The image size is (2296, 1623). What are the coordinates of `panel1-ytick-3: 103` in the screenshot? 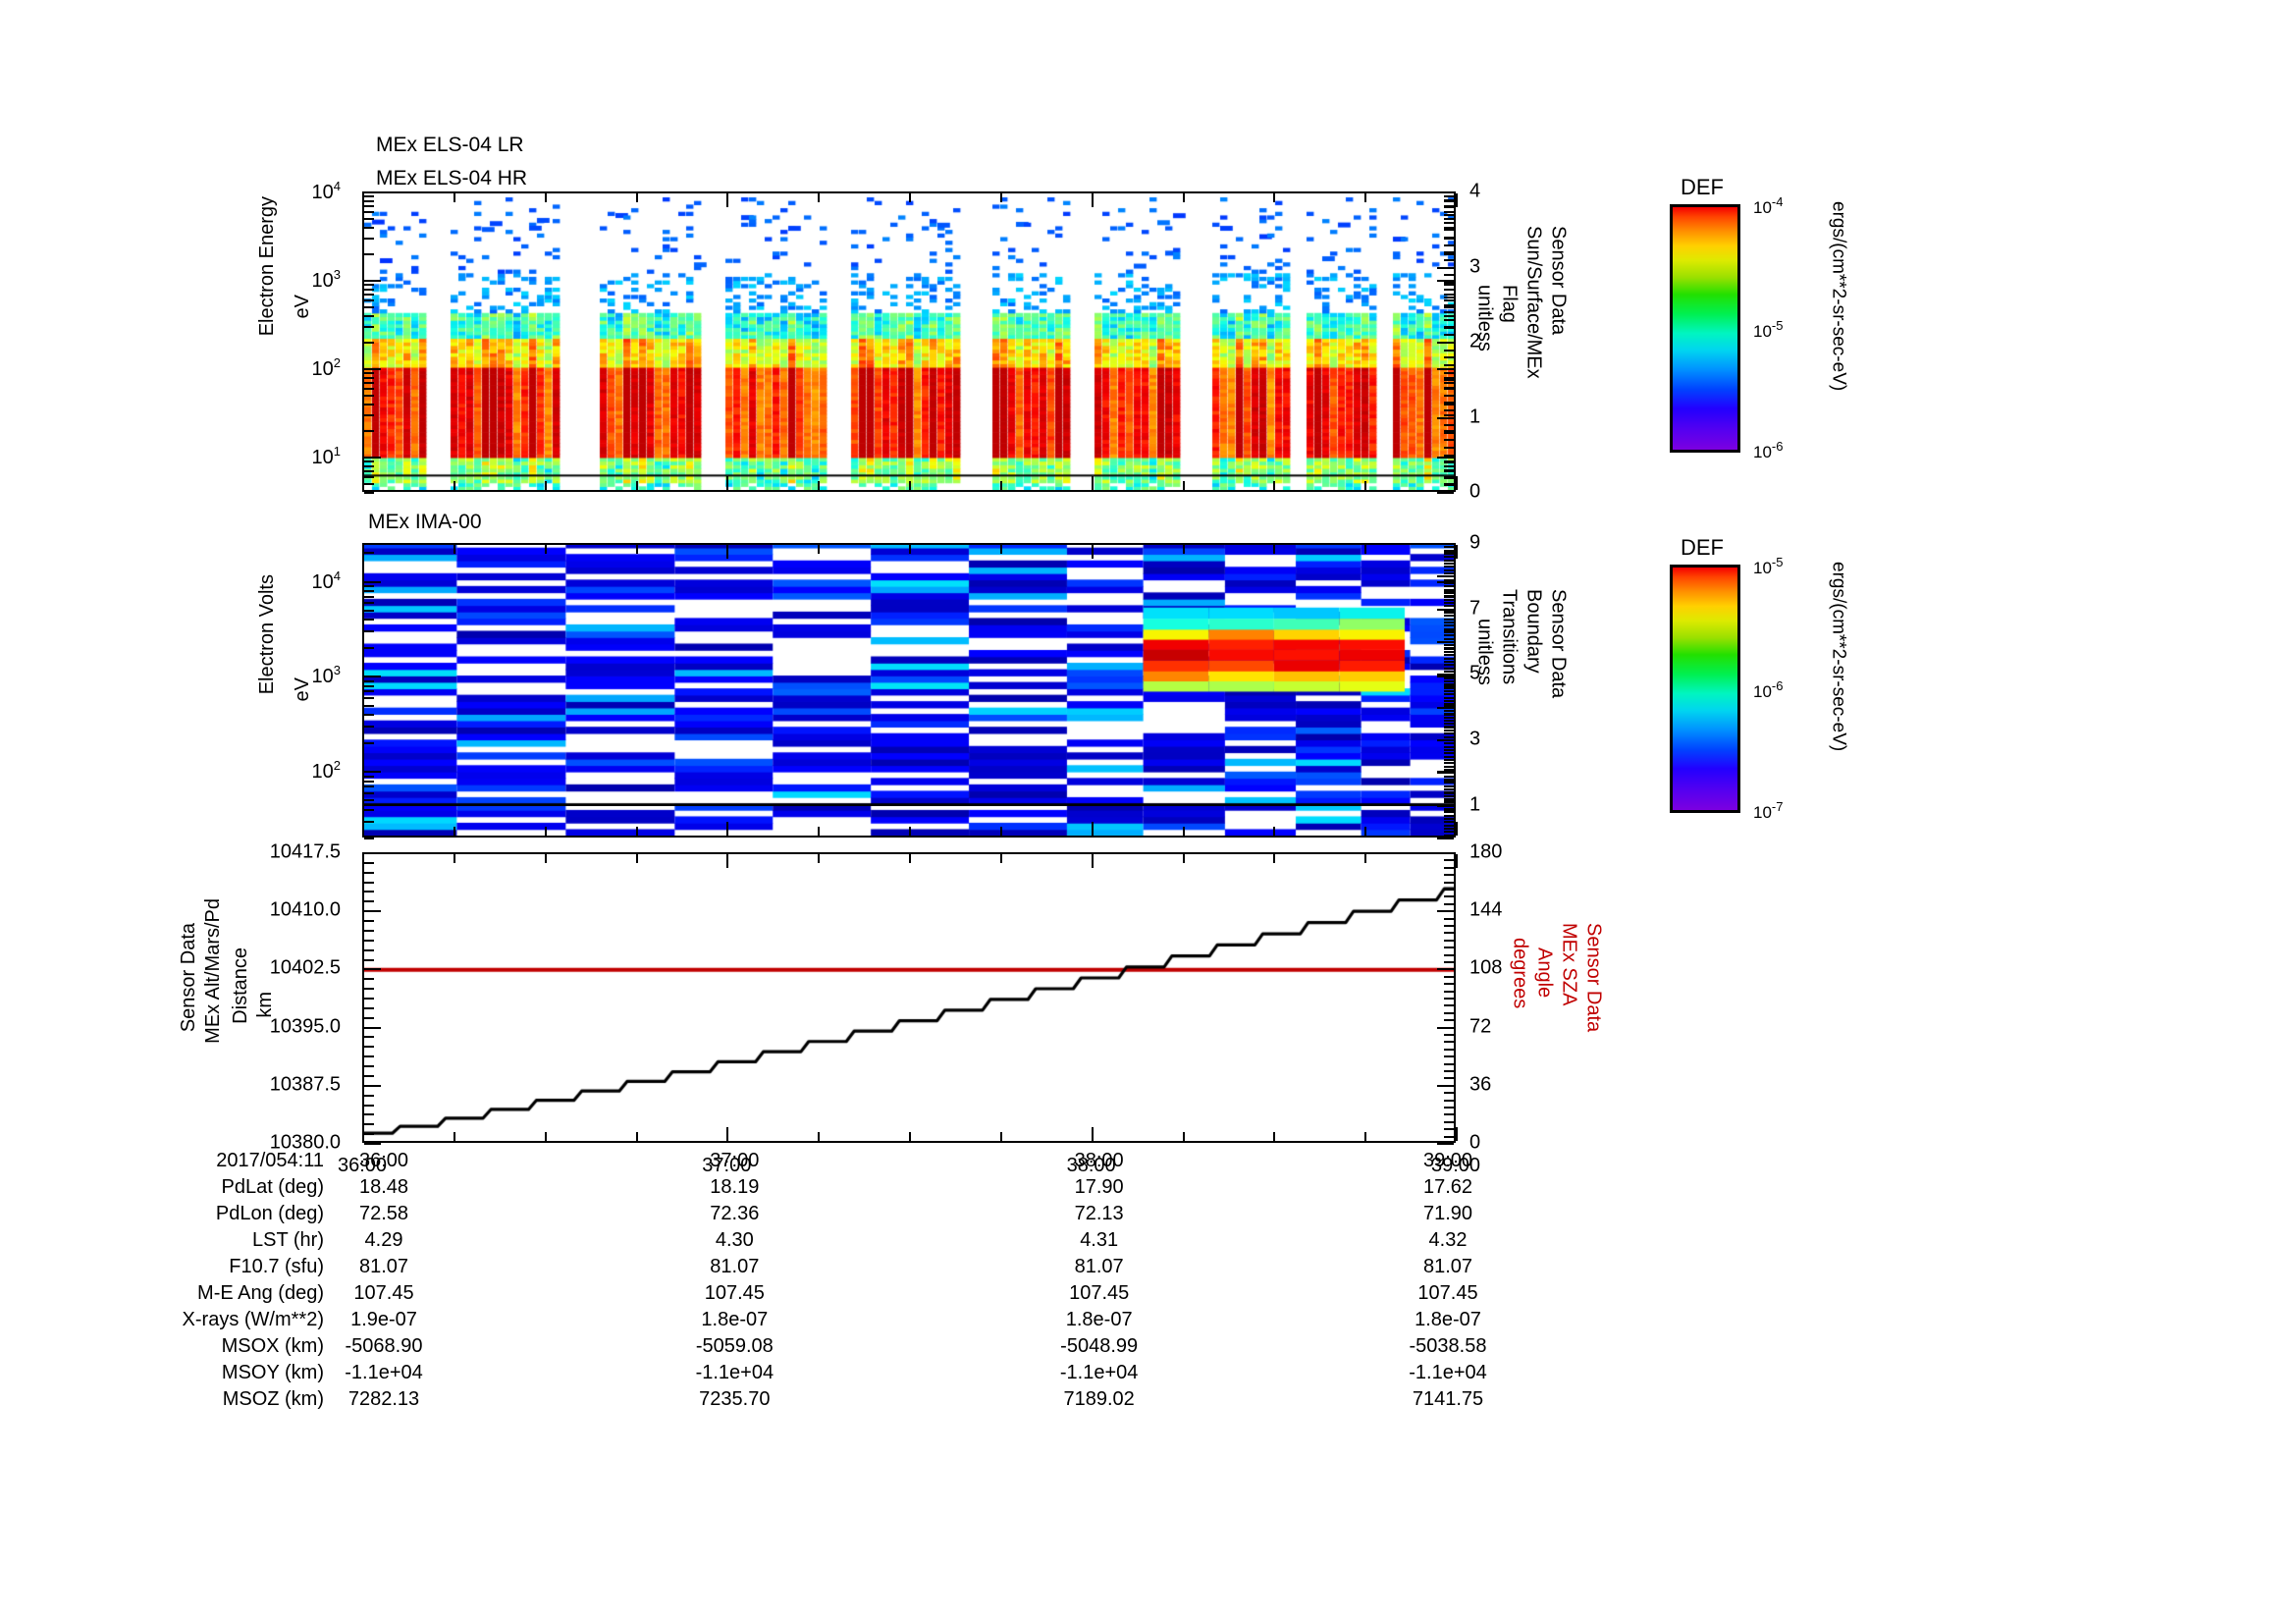 It's located at (326, 279).